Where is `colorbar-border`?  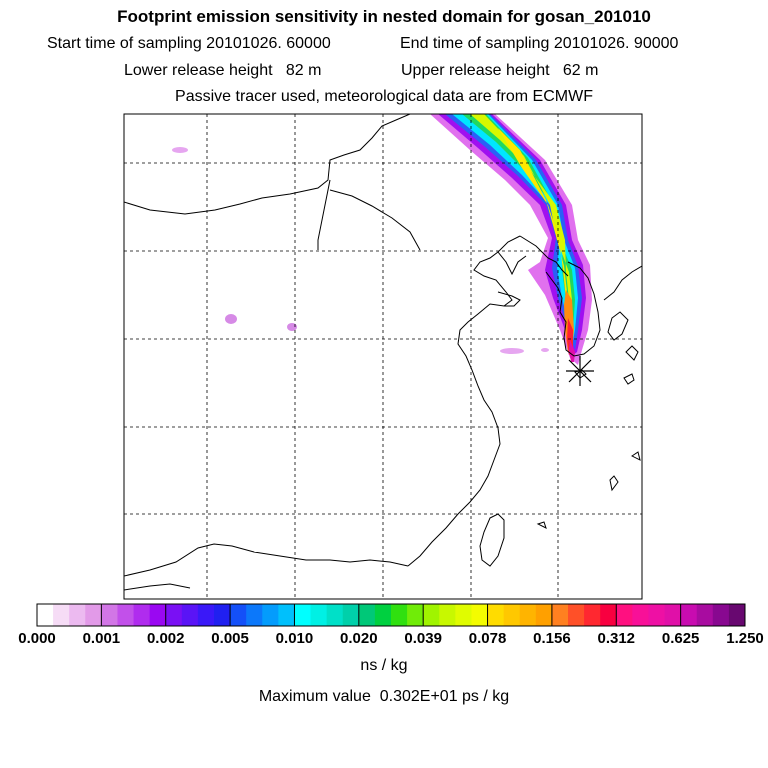 colorbar-border is located at coordinates (391, 615).